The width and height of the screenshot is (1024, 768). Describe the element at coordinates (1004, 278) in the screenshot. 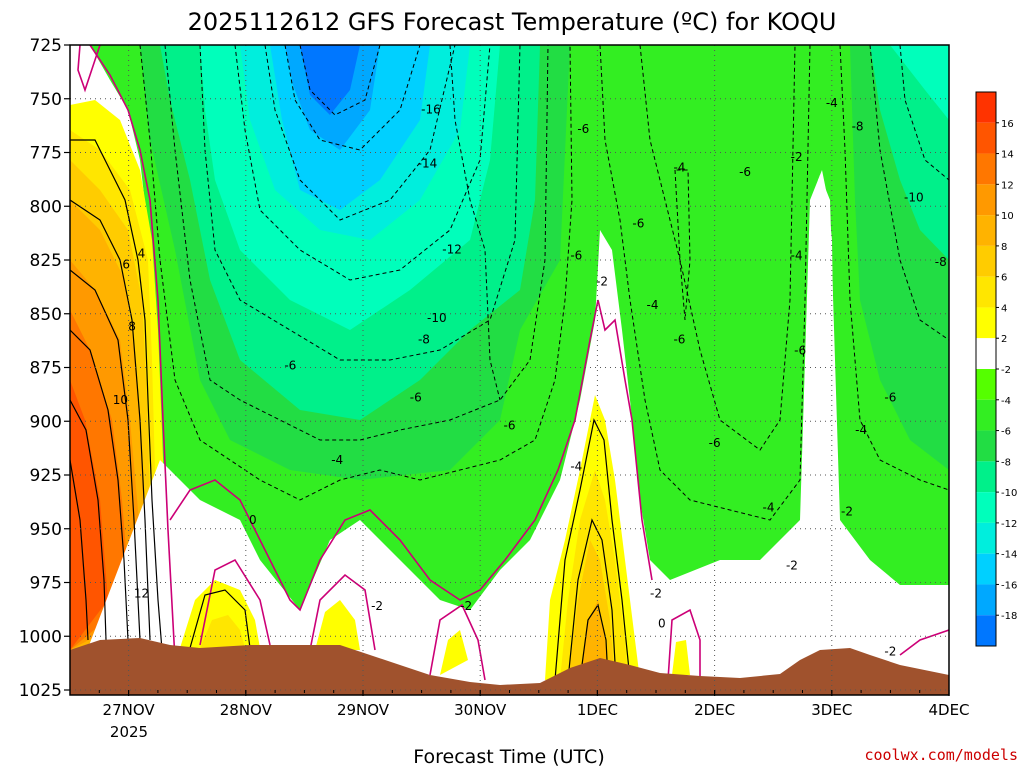

I see `colorbar-label: 6` at that location.